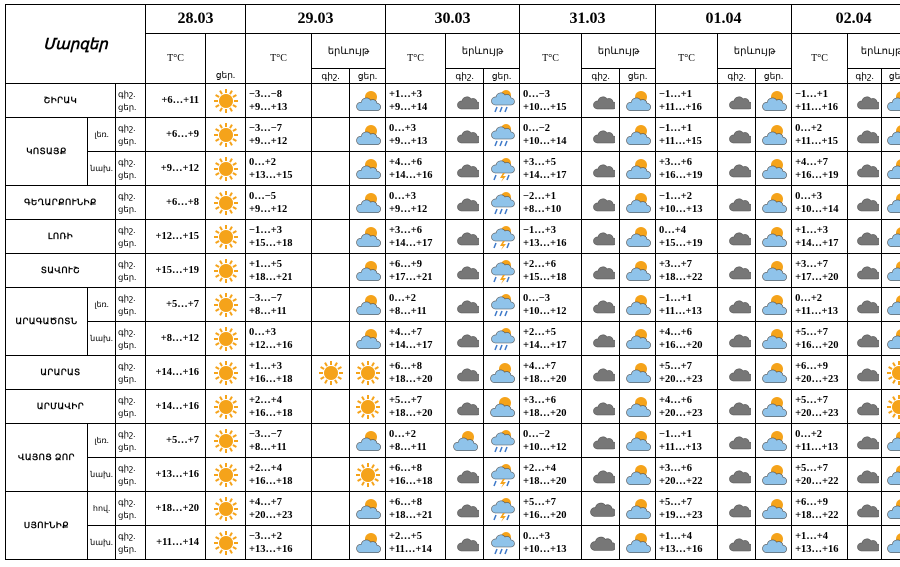  Describe the element at coordinates (176, 305) in the screenshot. I see `temperature-cell: +5…+7` at that location.